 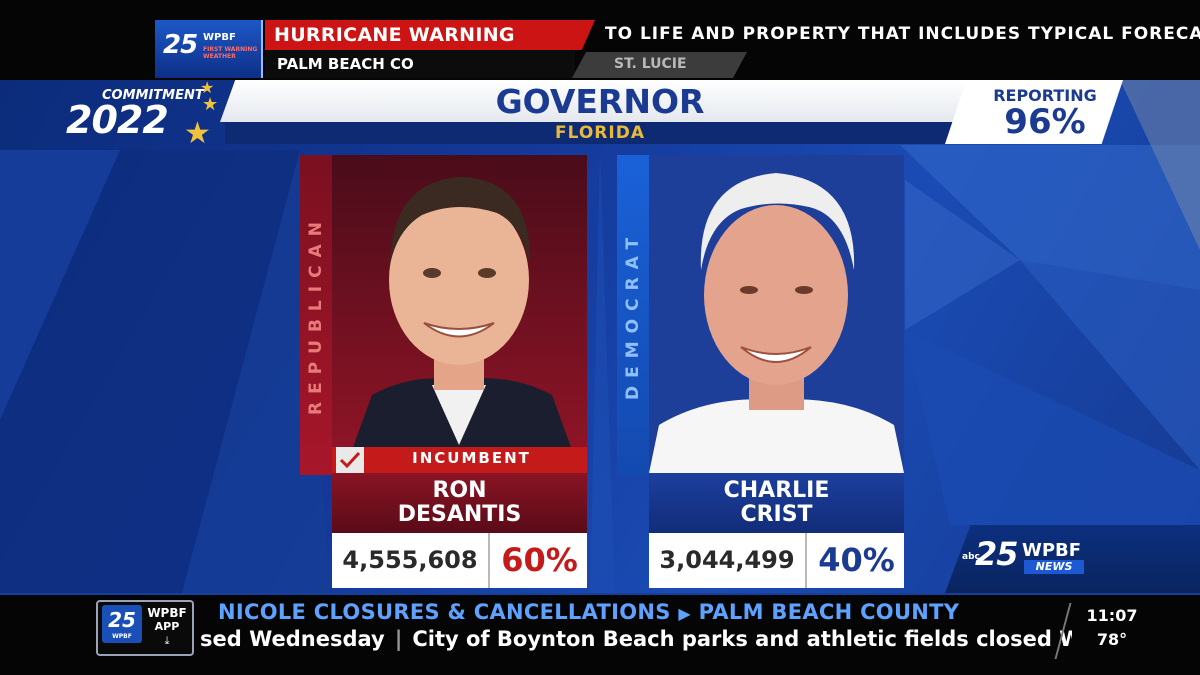 I want to click on play-arrow-icon: ▶, so click(x=684, y=613).